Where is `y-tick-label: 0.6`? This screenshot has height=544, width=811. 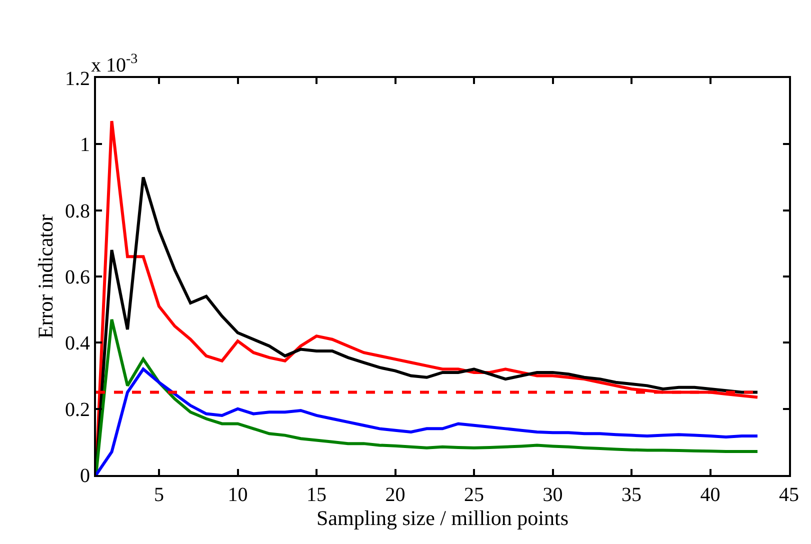 y-tick-label: 0.6 is located at coordinates (77, 277).